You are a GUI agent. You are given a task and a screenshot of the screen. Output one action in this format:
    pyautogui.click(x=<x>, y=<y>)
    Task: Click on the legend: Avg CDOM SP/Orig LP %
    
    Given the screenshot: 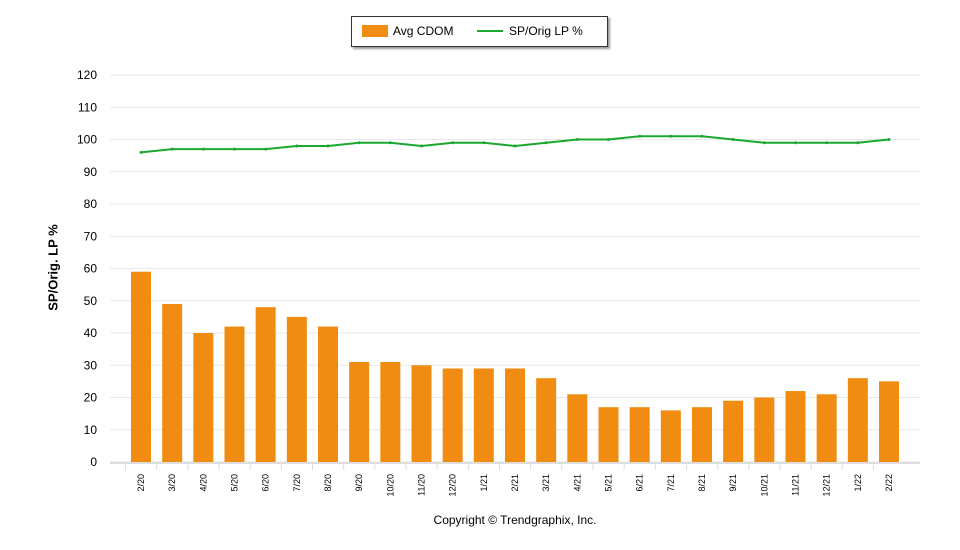 What is the action you would take?
    pyautogui.click(x=479, y=31)
    